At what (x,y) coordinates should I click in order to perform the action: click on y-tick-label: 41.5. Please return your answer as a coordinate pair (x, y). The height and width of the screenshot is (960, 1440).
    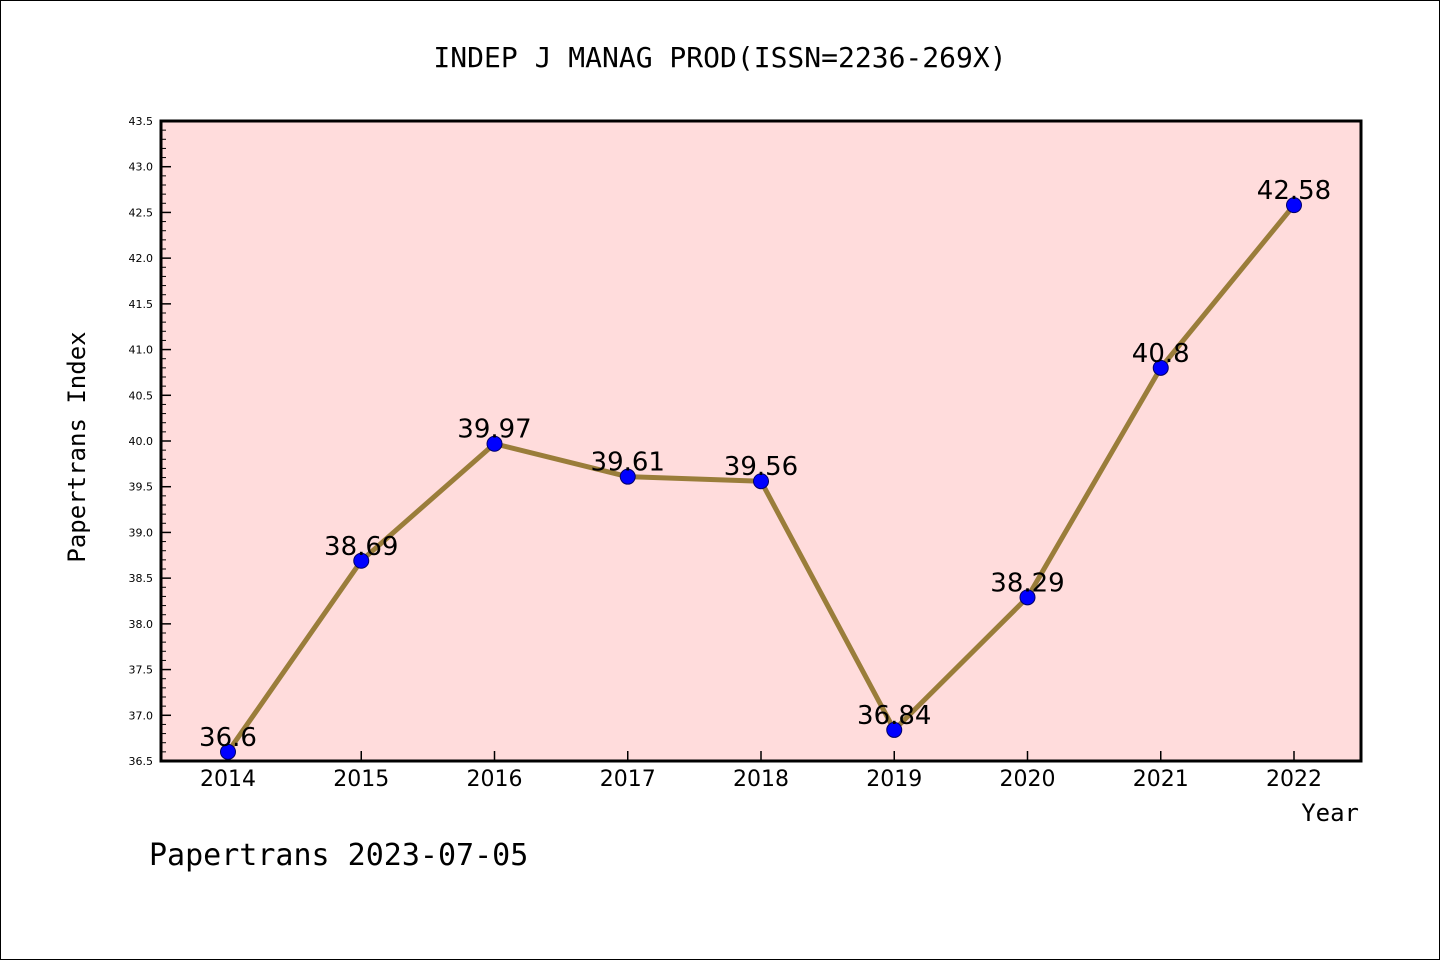
    Looking at the image, I should click on (141, 304).